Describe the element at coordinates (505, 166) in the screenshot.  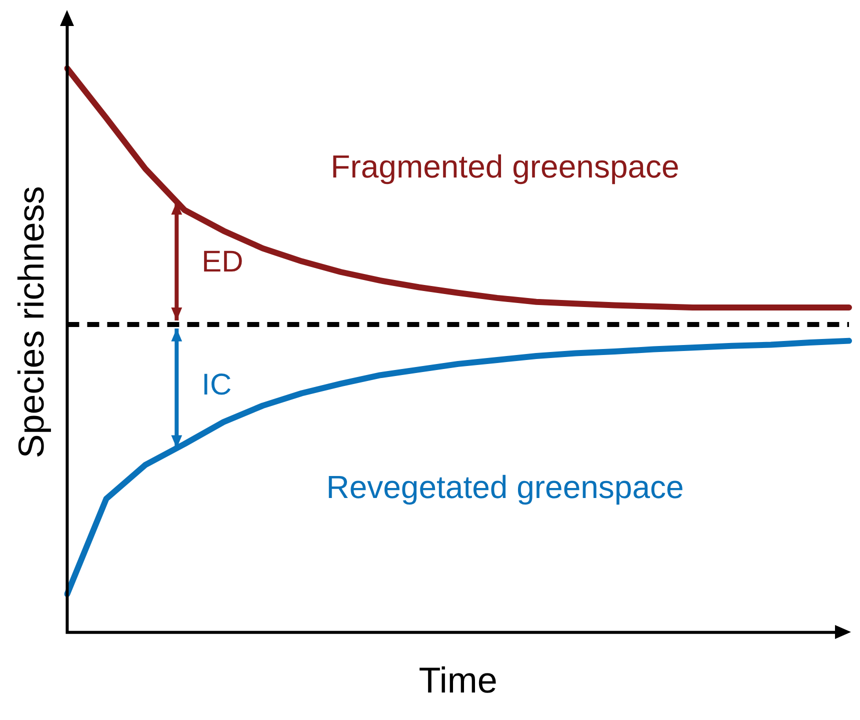
I see `text: Fragmented greenspace` at that location.